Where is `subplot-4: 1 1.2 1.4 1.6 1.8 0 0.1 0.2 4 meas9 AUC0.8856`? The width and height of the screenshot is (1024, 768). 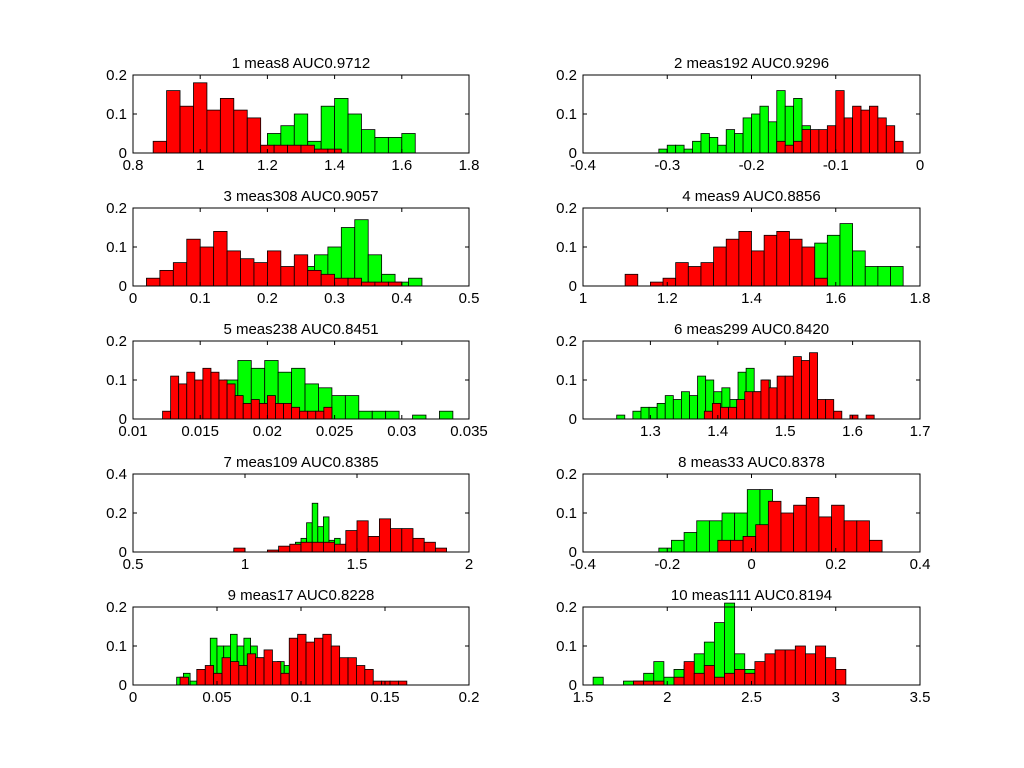 subplot-4: 1 1.2 1.4 1.6 1.8 0 0.1 0.2 4 meas9 AUC0.8856 is located at coordinates (743, 247).